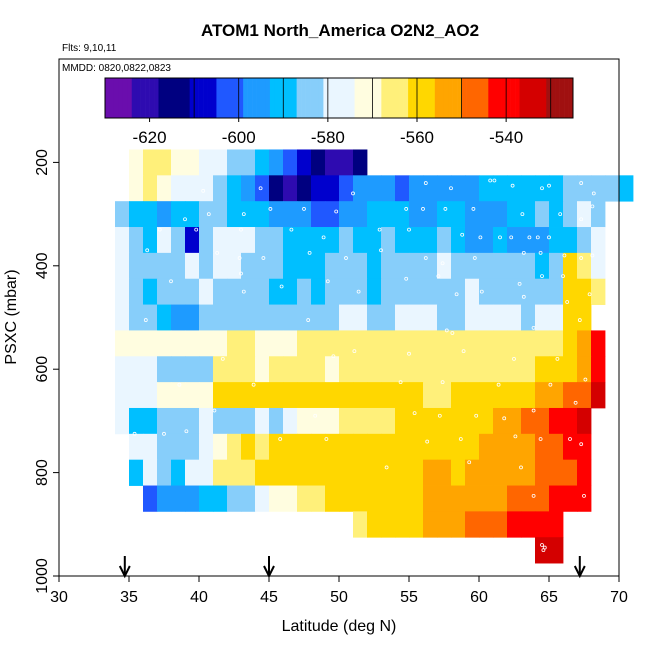  What do you see at coordinates (339, 597) in the screenshot?
I see `x-tick-label: 50` at bounding box center [339, 597].